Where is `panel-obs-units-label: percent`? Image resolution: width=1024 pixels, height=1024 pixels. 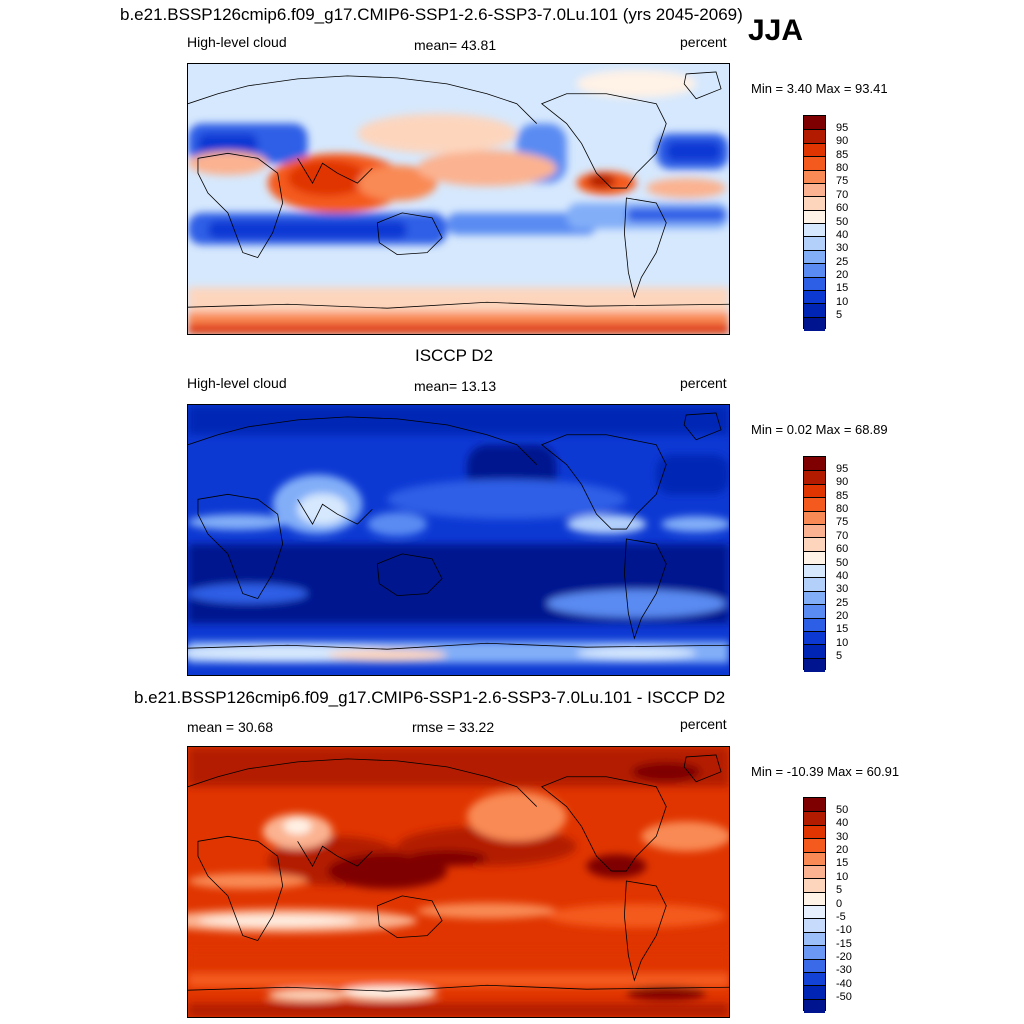
panel-obs-units-label: percent is located at coordinates (703, 383).